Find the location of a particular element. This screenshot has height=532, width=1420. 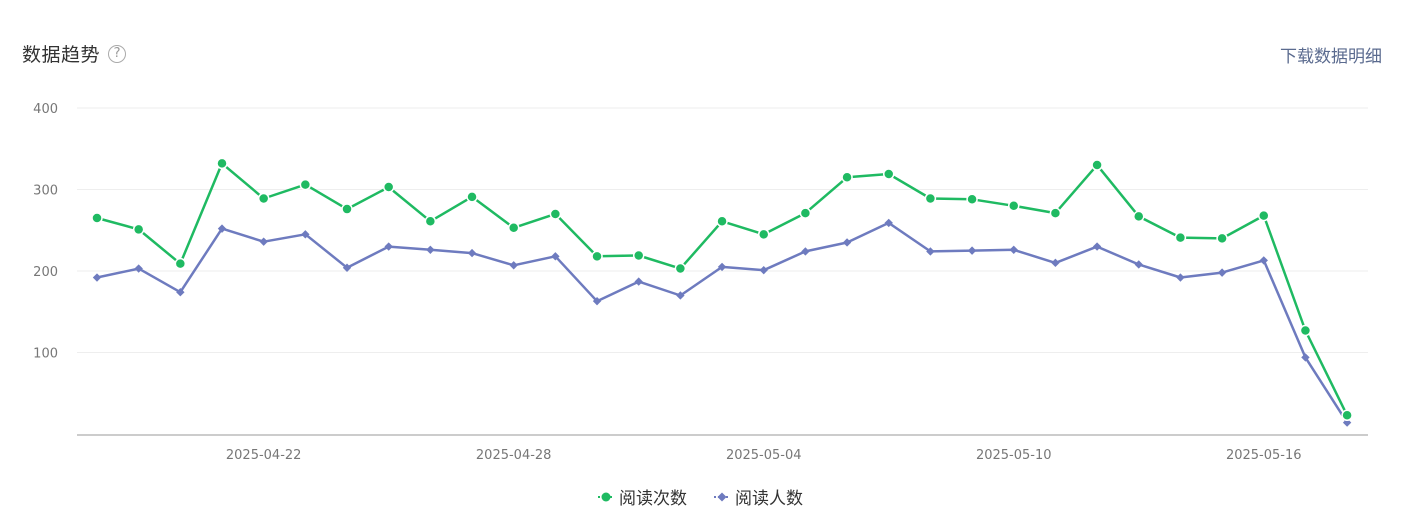

legend-item-series-2: 阅读人数 is located at coordinates (758, 496).